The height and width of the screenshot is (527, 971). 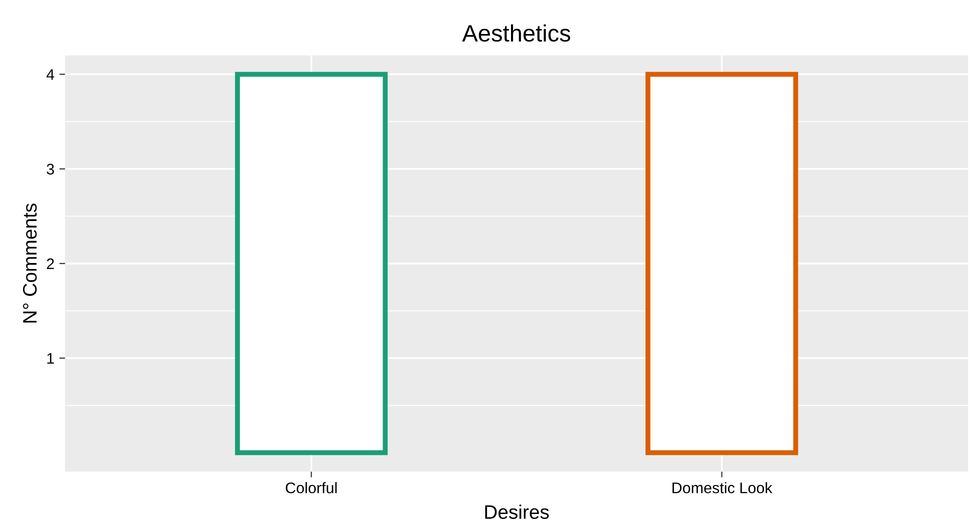 What do you see at coordinates (722, 488) in the screenshot?
I see `x-tick-label: Domestic Look` at bounding box center [722, 488].